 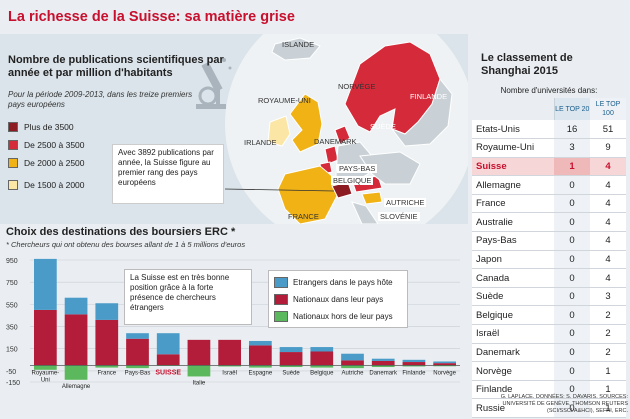 I want to click on table-cell-top100: 2, so click(x=608, y=315).